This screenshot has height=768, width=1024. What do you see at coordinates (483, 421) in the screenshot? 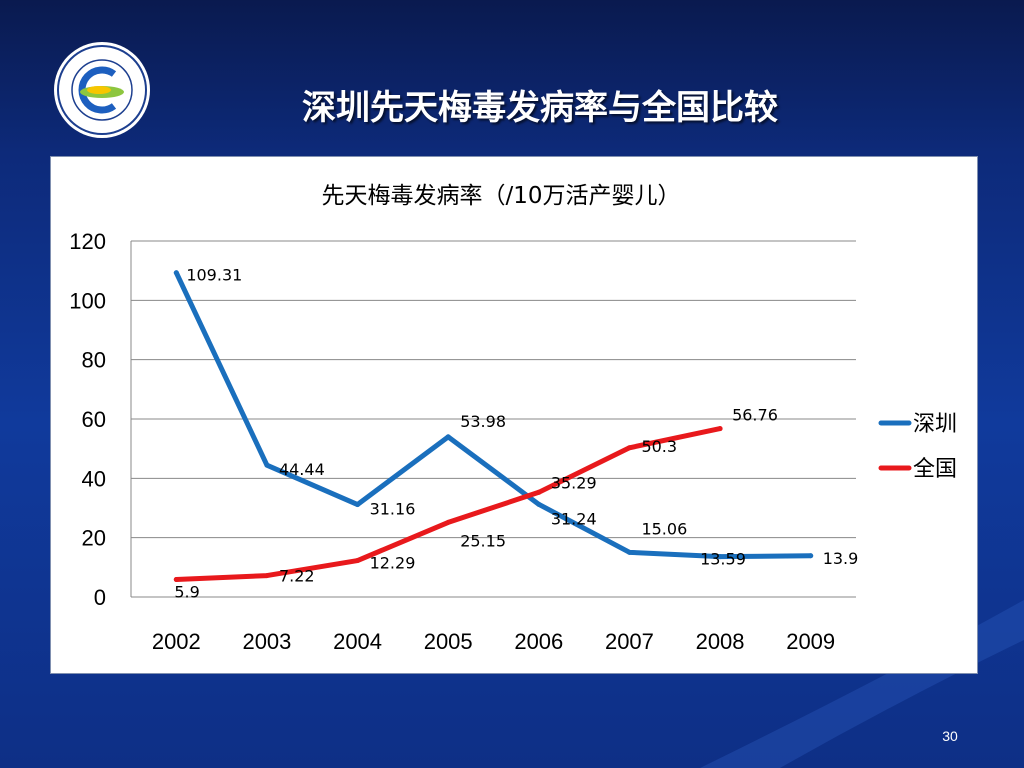
I see `data-label: 53.98` at bounding box center [483, 421].